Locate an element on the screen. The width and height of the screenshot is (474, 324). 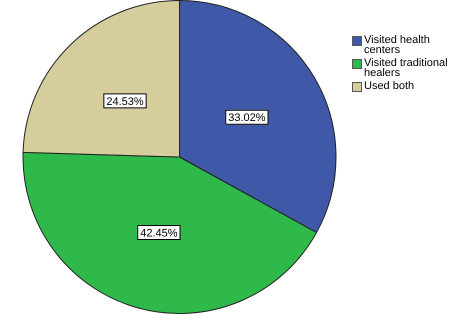
data-label: 24.53% is located at coordinates (125, 102).